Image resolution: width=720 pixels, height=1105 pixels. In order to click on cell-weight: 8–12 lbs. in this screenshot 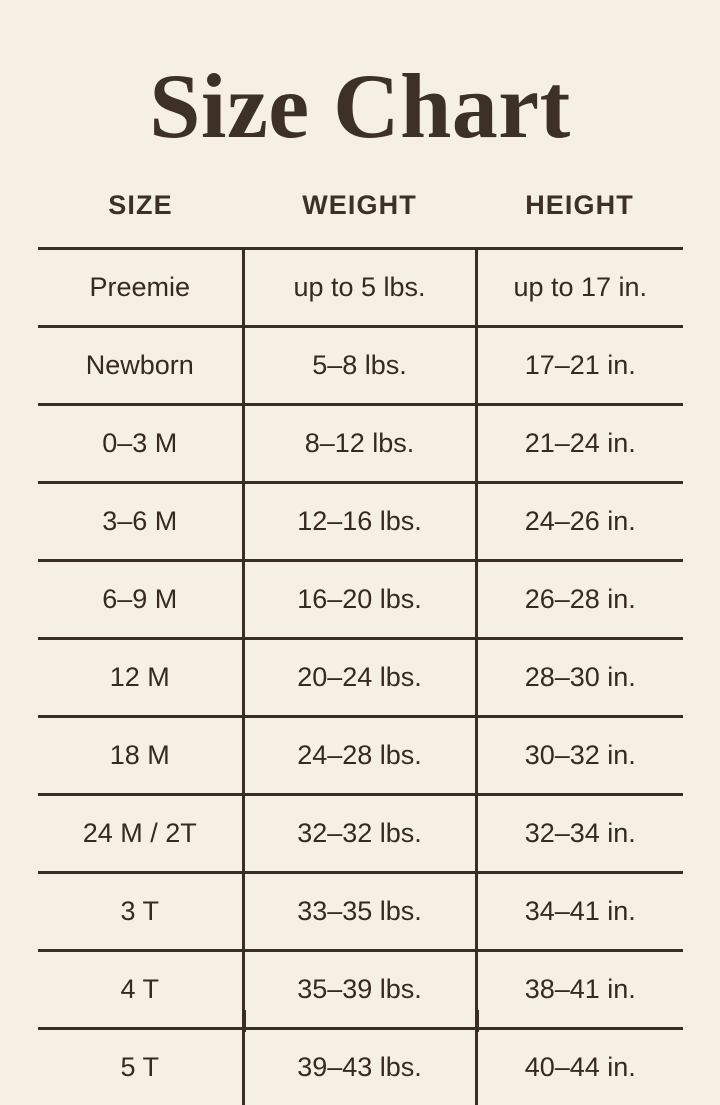, I will do `click(359, 444)`.